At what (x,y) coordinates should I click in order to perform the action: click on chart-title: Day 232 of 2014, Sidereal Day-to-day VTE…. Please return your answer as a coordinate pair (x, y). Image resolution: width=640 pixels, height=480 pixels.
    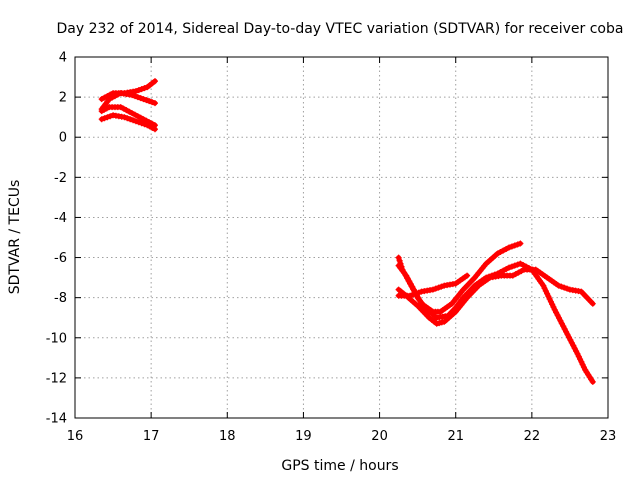
    Looking at the image, I should click on (340, 29).